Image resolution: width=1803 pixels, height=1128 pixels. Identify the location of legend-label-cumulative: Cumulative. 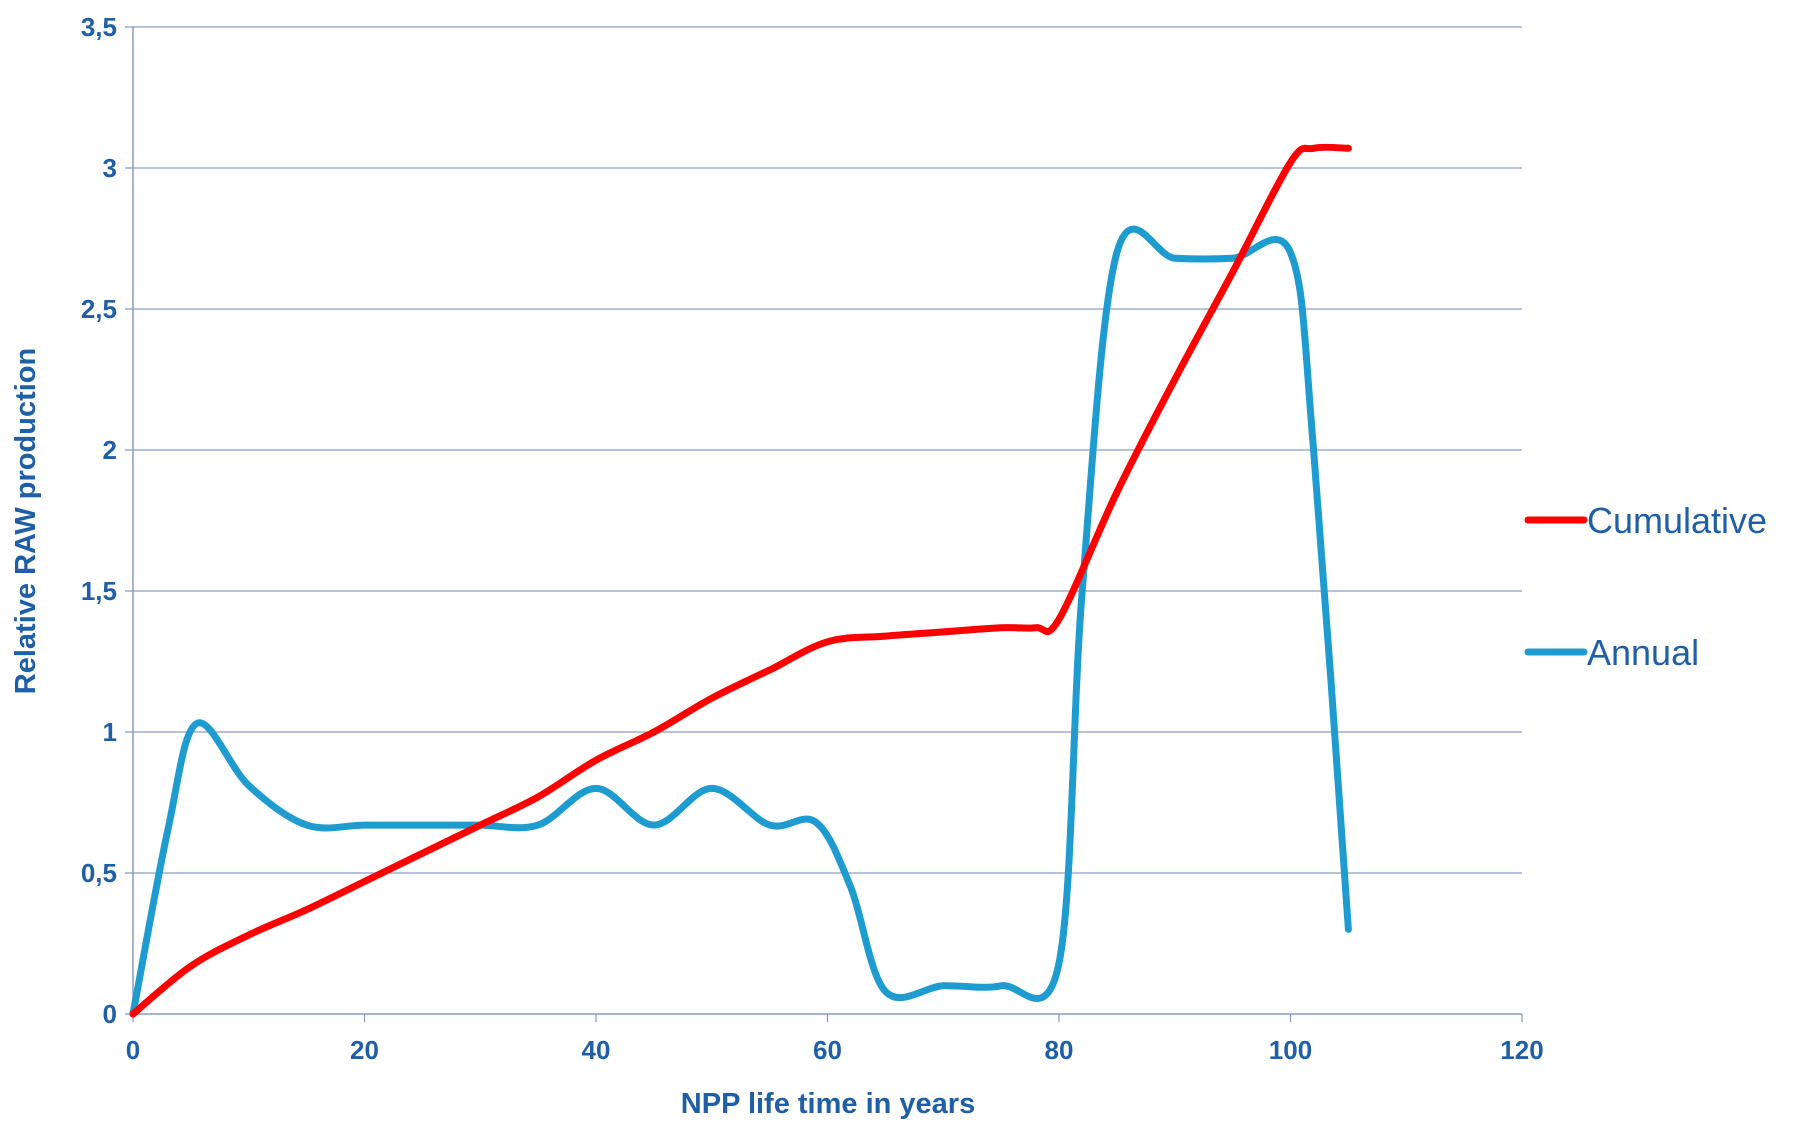
(1677, 520).